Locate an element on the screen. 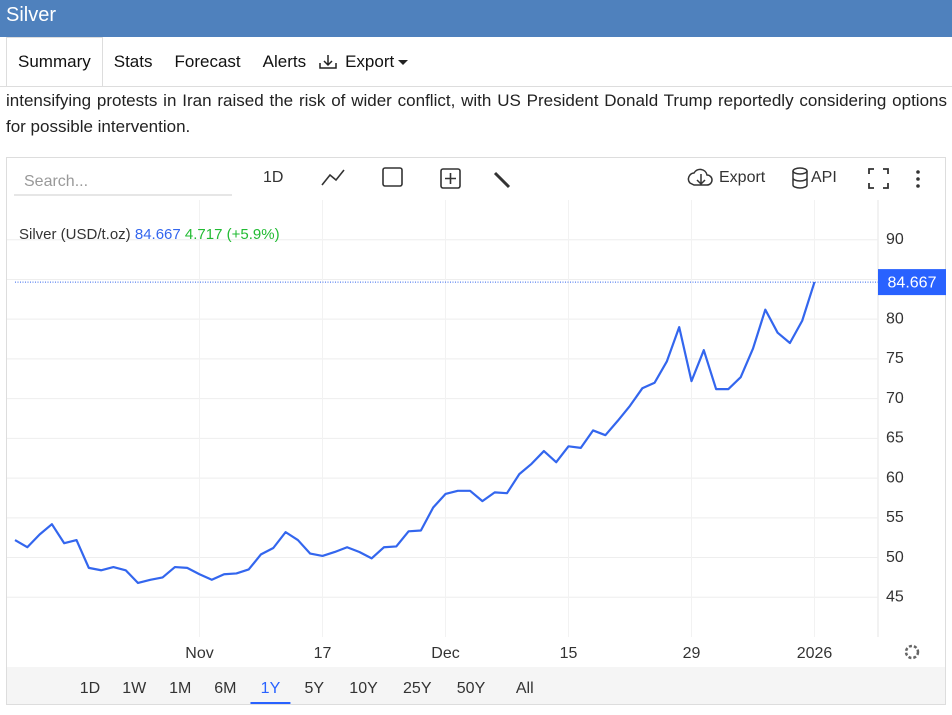 The width and height of the screenshot is (952, 715). fullscreen-icon is located at coordinates (878, 178).